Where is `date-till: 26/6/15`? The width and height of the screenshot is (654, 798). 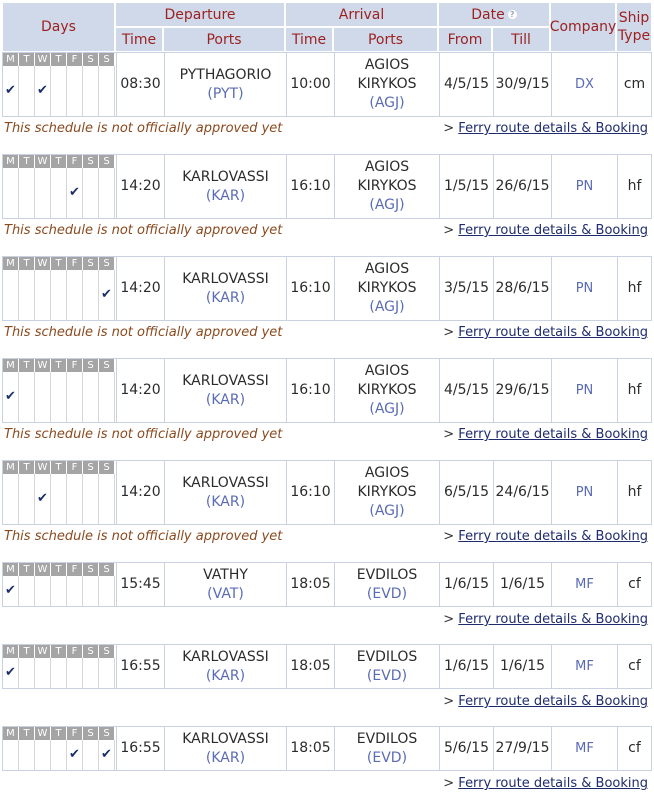
date-till: 26/6/15 is located at coordinates (522, 186).